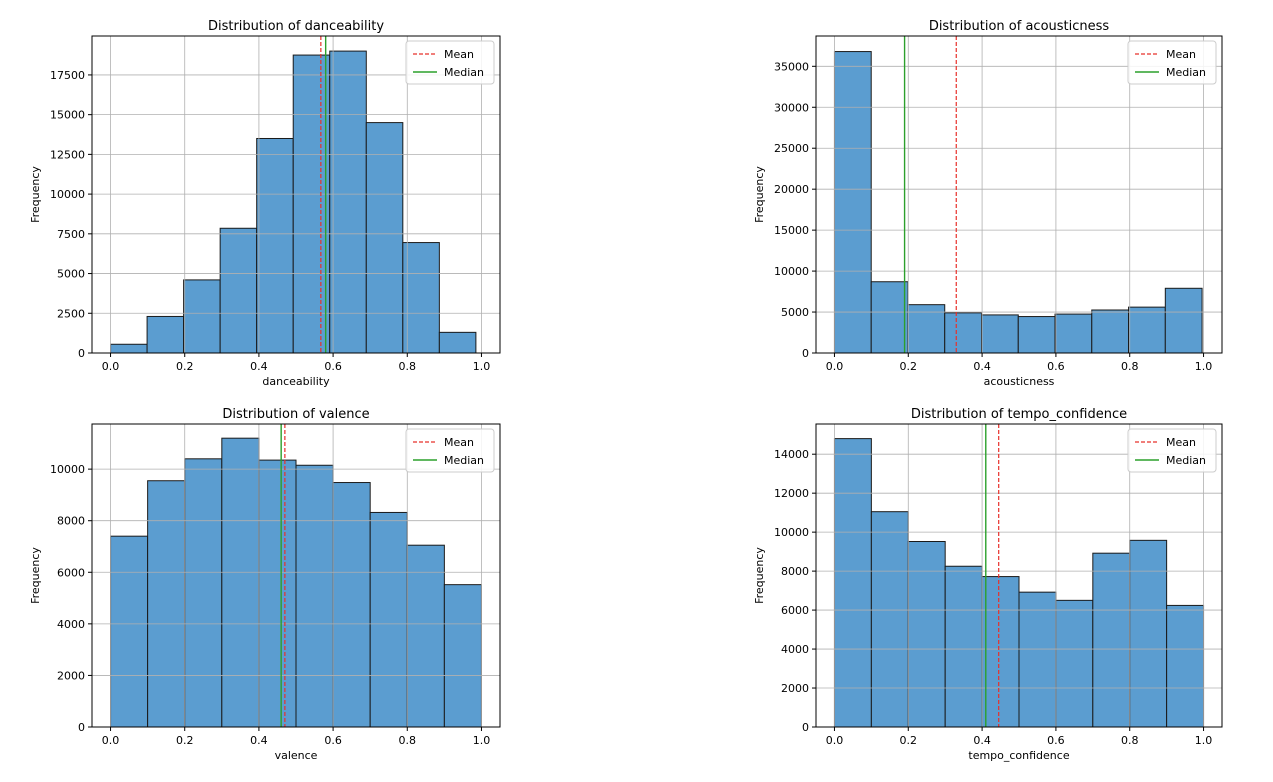 Image resolution: width=1273 pixels, height=782 pixels. What do you see at coordinates (1018, 755) in the screenshot?
I see `x-axis-label: tempo_confidence` at bounding box center [1018, 755].